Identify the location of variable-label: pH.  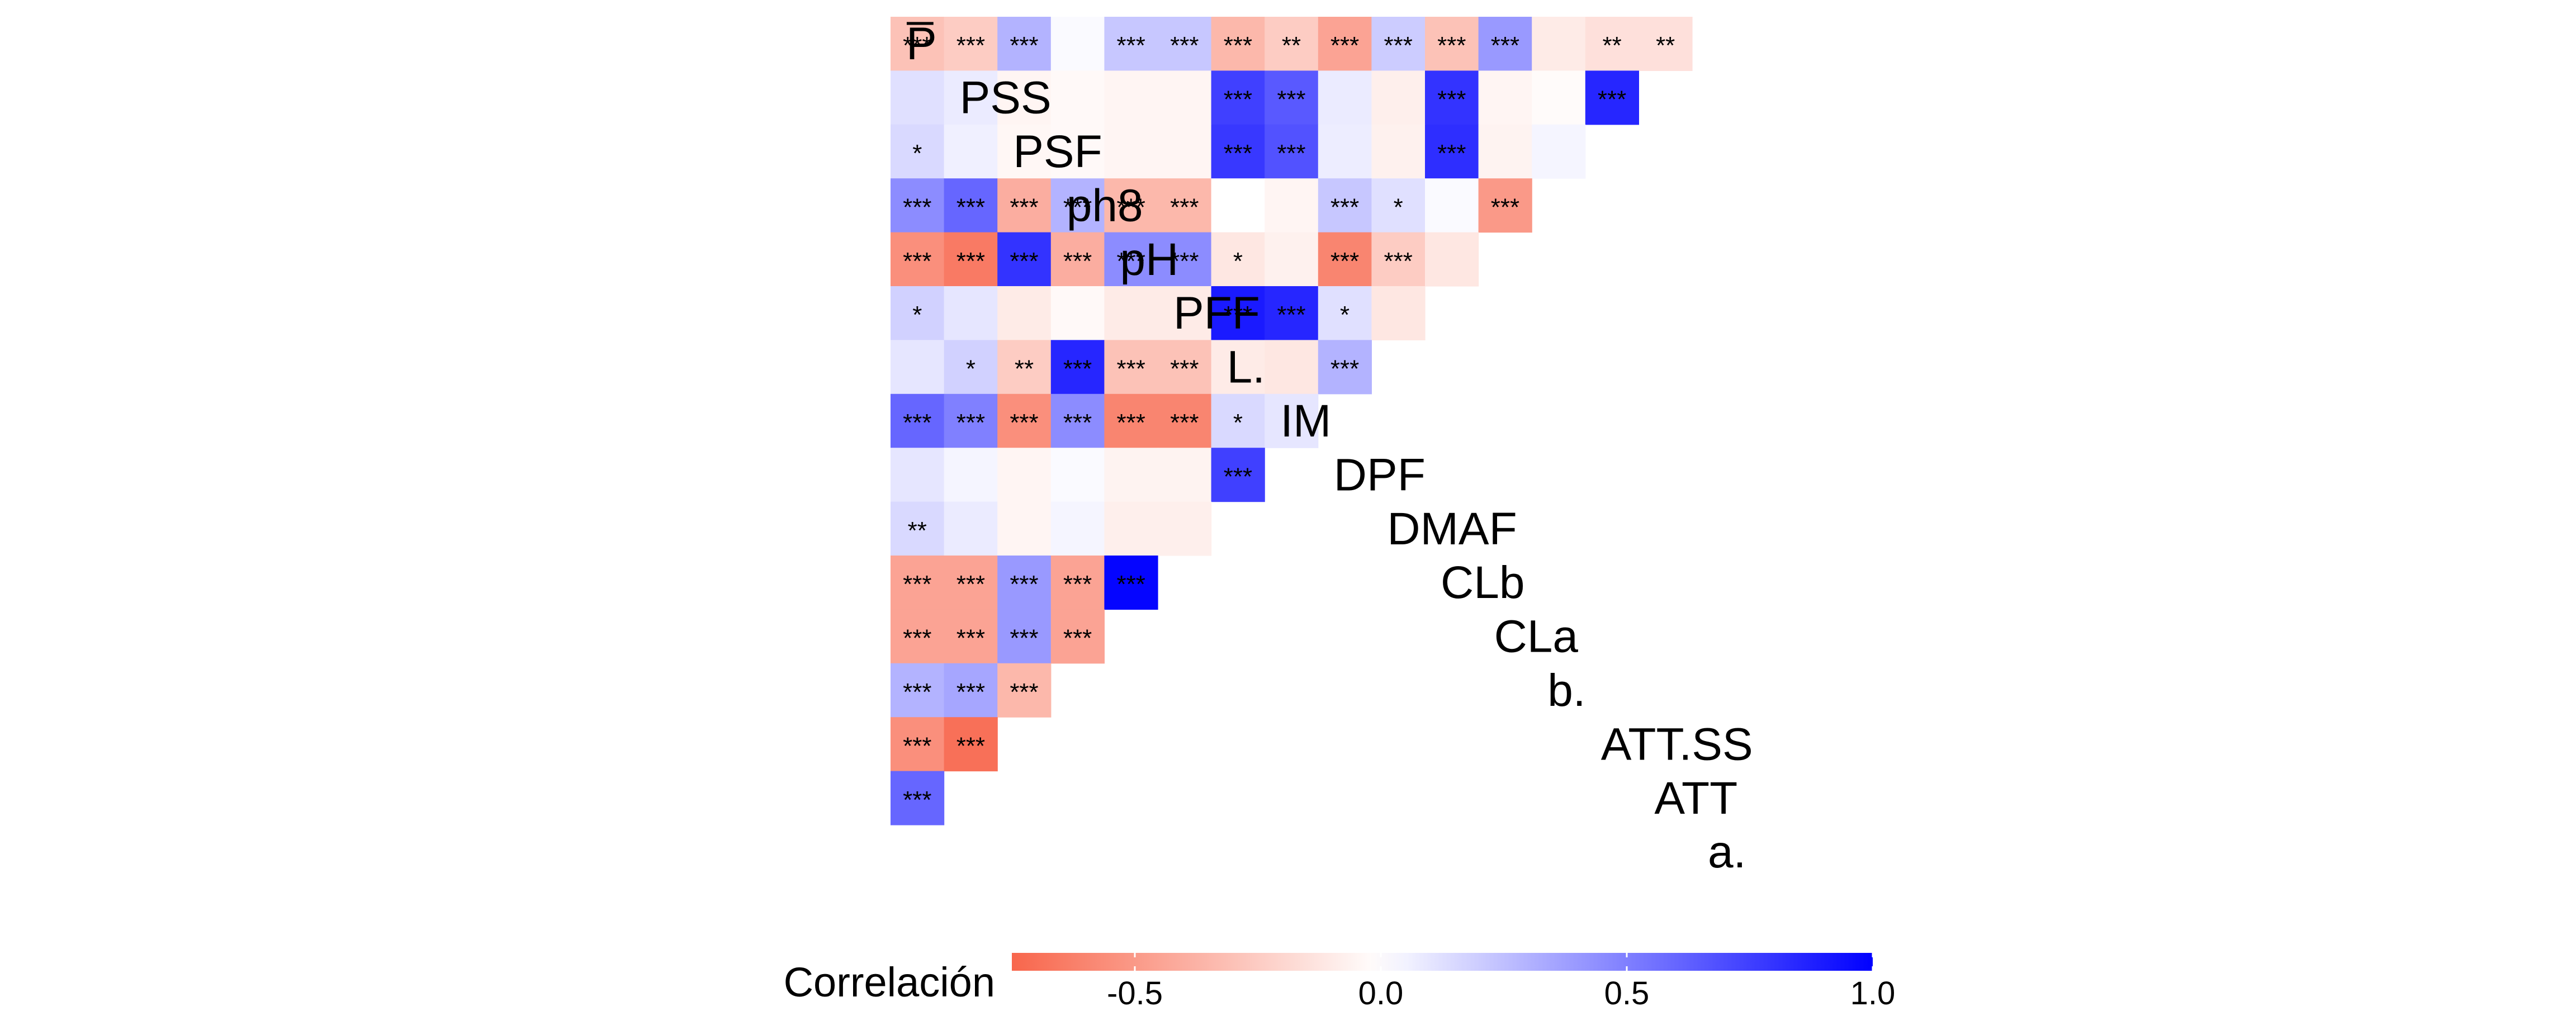
(1149, 260).